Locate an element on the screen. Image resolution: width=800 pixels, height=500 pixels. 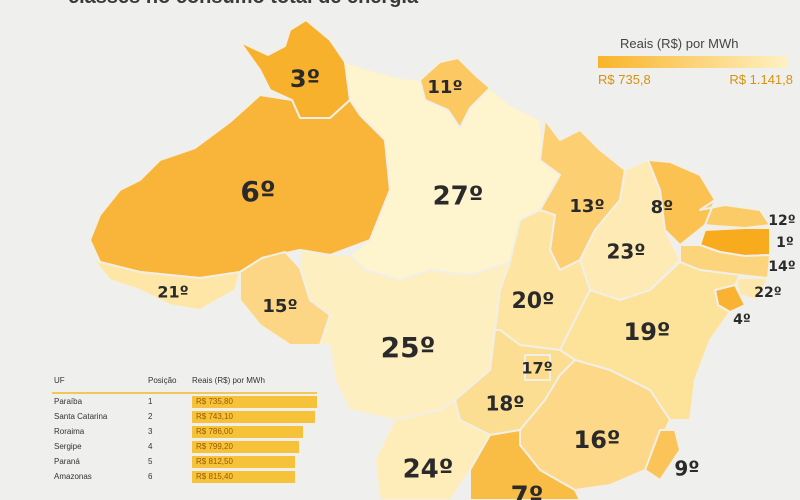
rank-label-pb: 1º is located at coordinates (785, 243).